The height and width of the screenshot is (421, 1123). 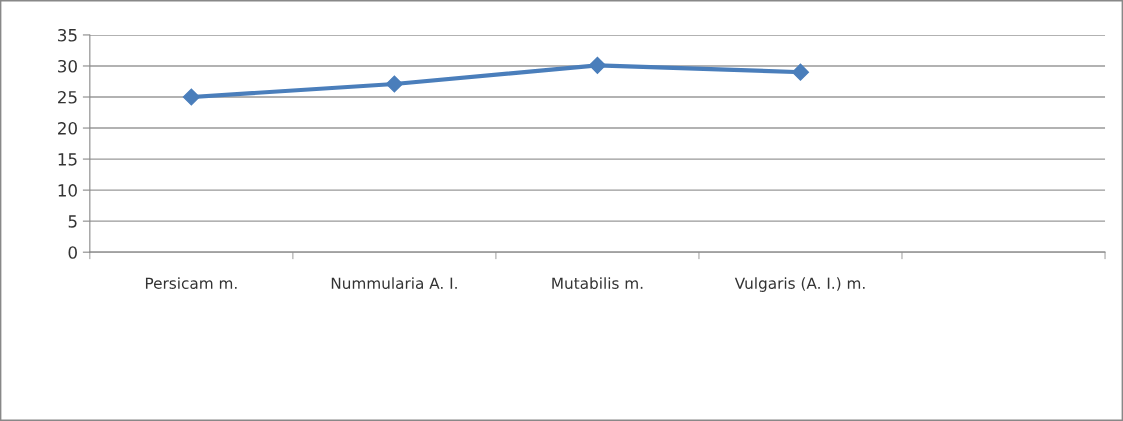 What do you see at coordinates (191, 283) in the screenshot?
I see `x-tick-label: Persicam m.` at bounding box center [191, 283].